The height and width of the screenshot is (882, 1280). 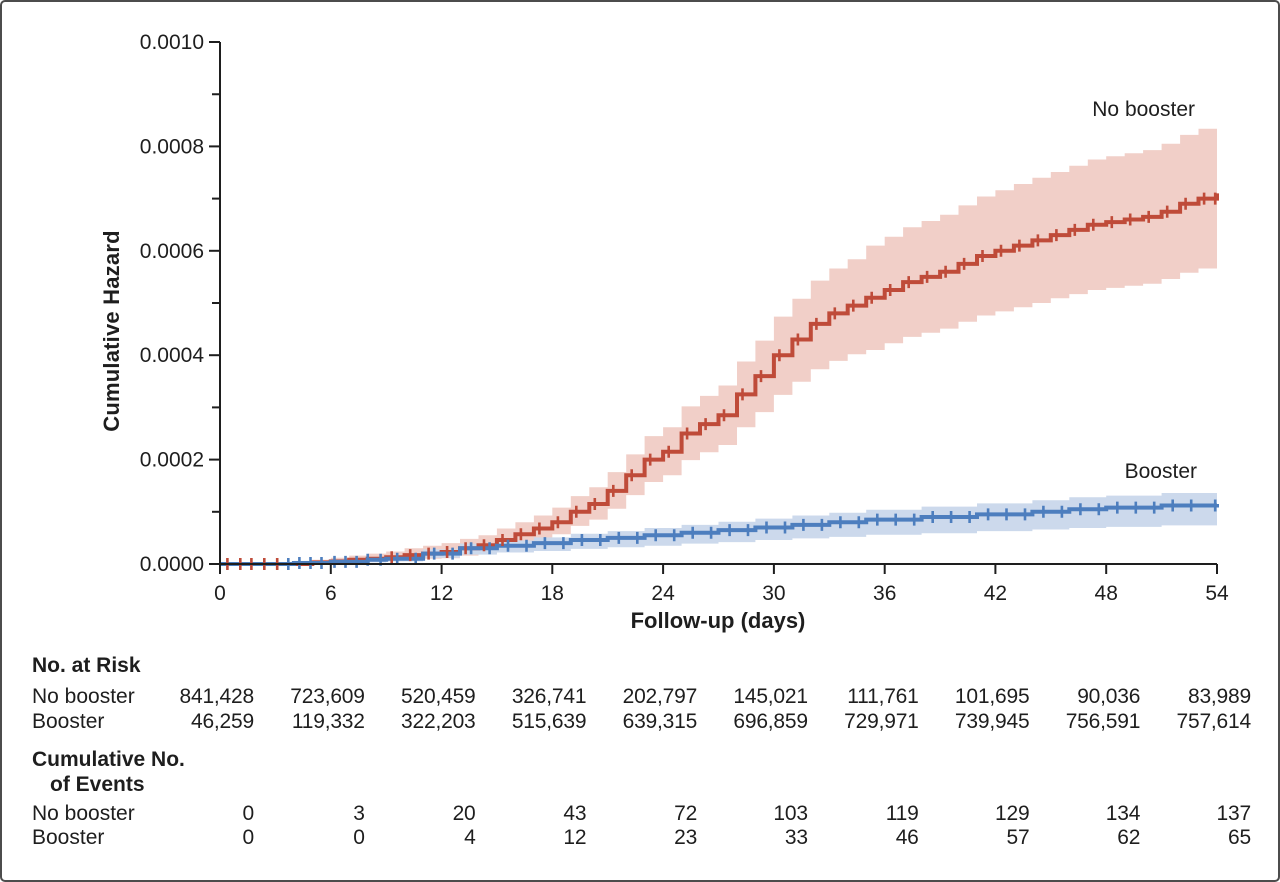 What do you see at coordinates (575, 837) in the screenshot?
I see `risk-table-cell: 12` at bounding box center [575, 837].